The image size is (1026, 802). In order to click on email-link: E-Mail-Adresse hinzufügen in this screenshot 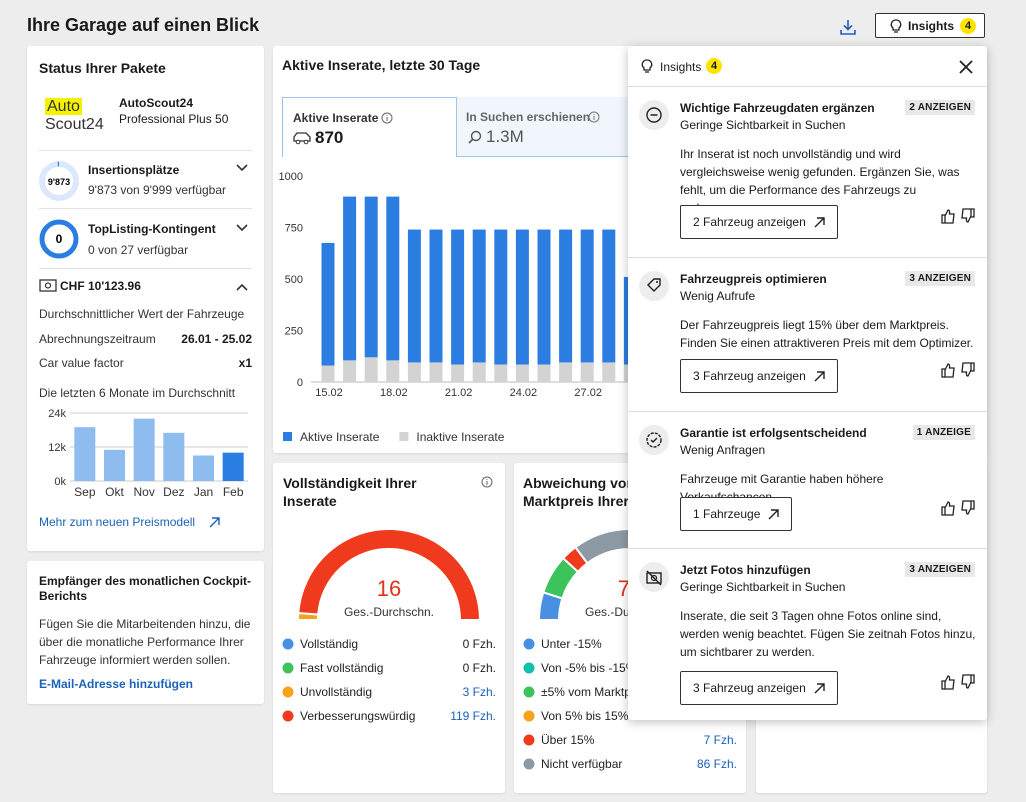, I will do `click(116, 684)`.